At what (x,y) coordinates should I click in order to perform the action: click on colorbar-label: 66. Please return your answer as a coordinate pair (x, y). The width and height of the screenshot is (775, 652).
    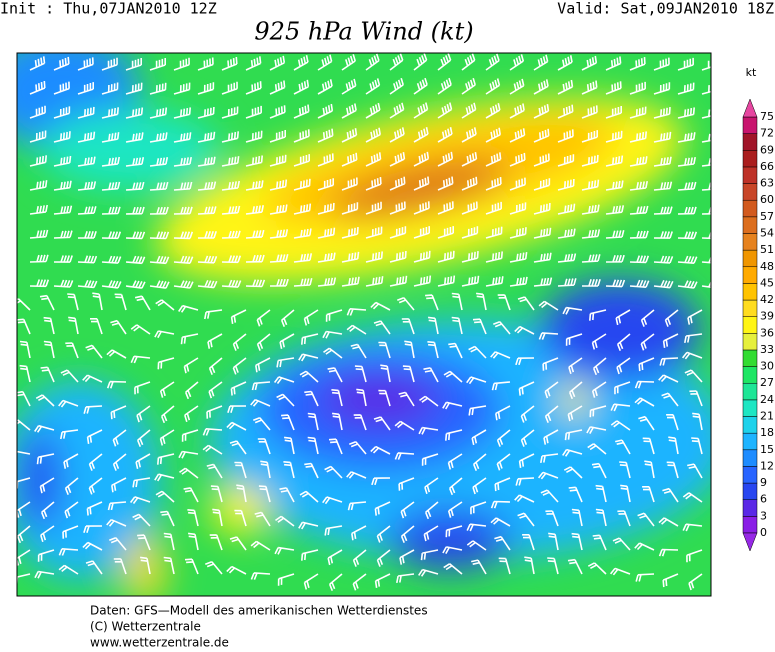
    Looking at the image, I should click on (767, 166).